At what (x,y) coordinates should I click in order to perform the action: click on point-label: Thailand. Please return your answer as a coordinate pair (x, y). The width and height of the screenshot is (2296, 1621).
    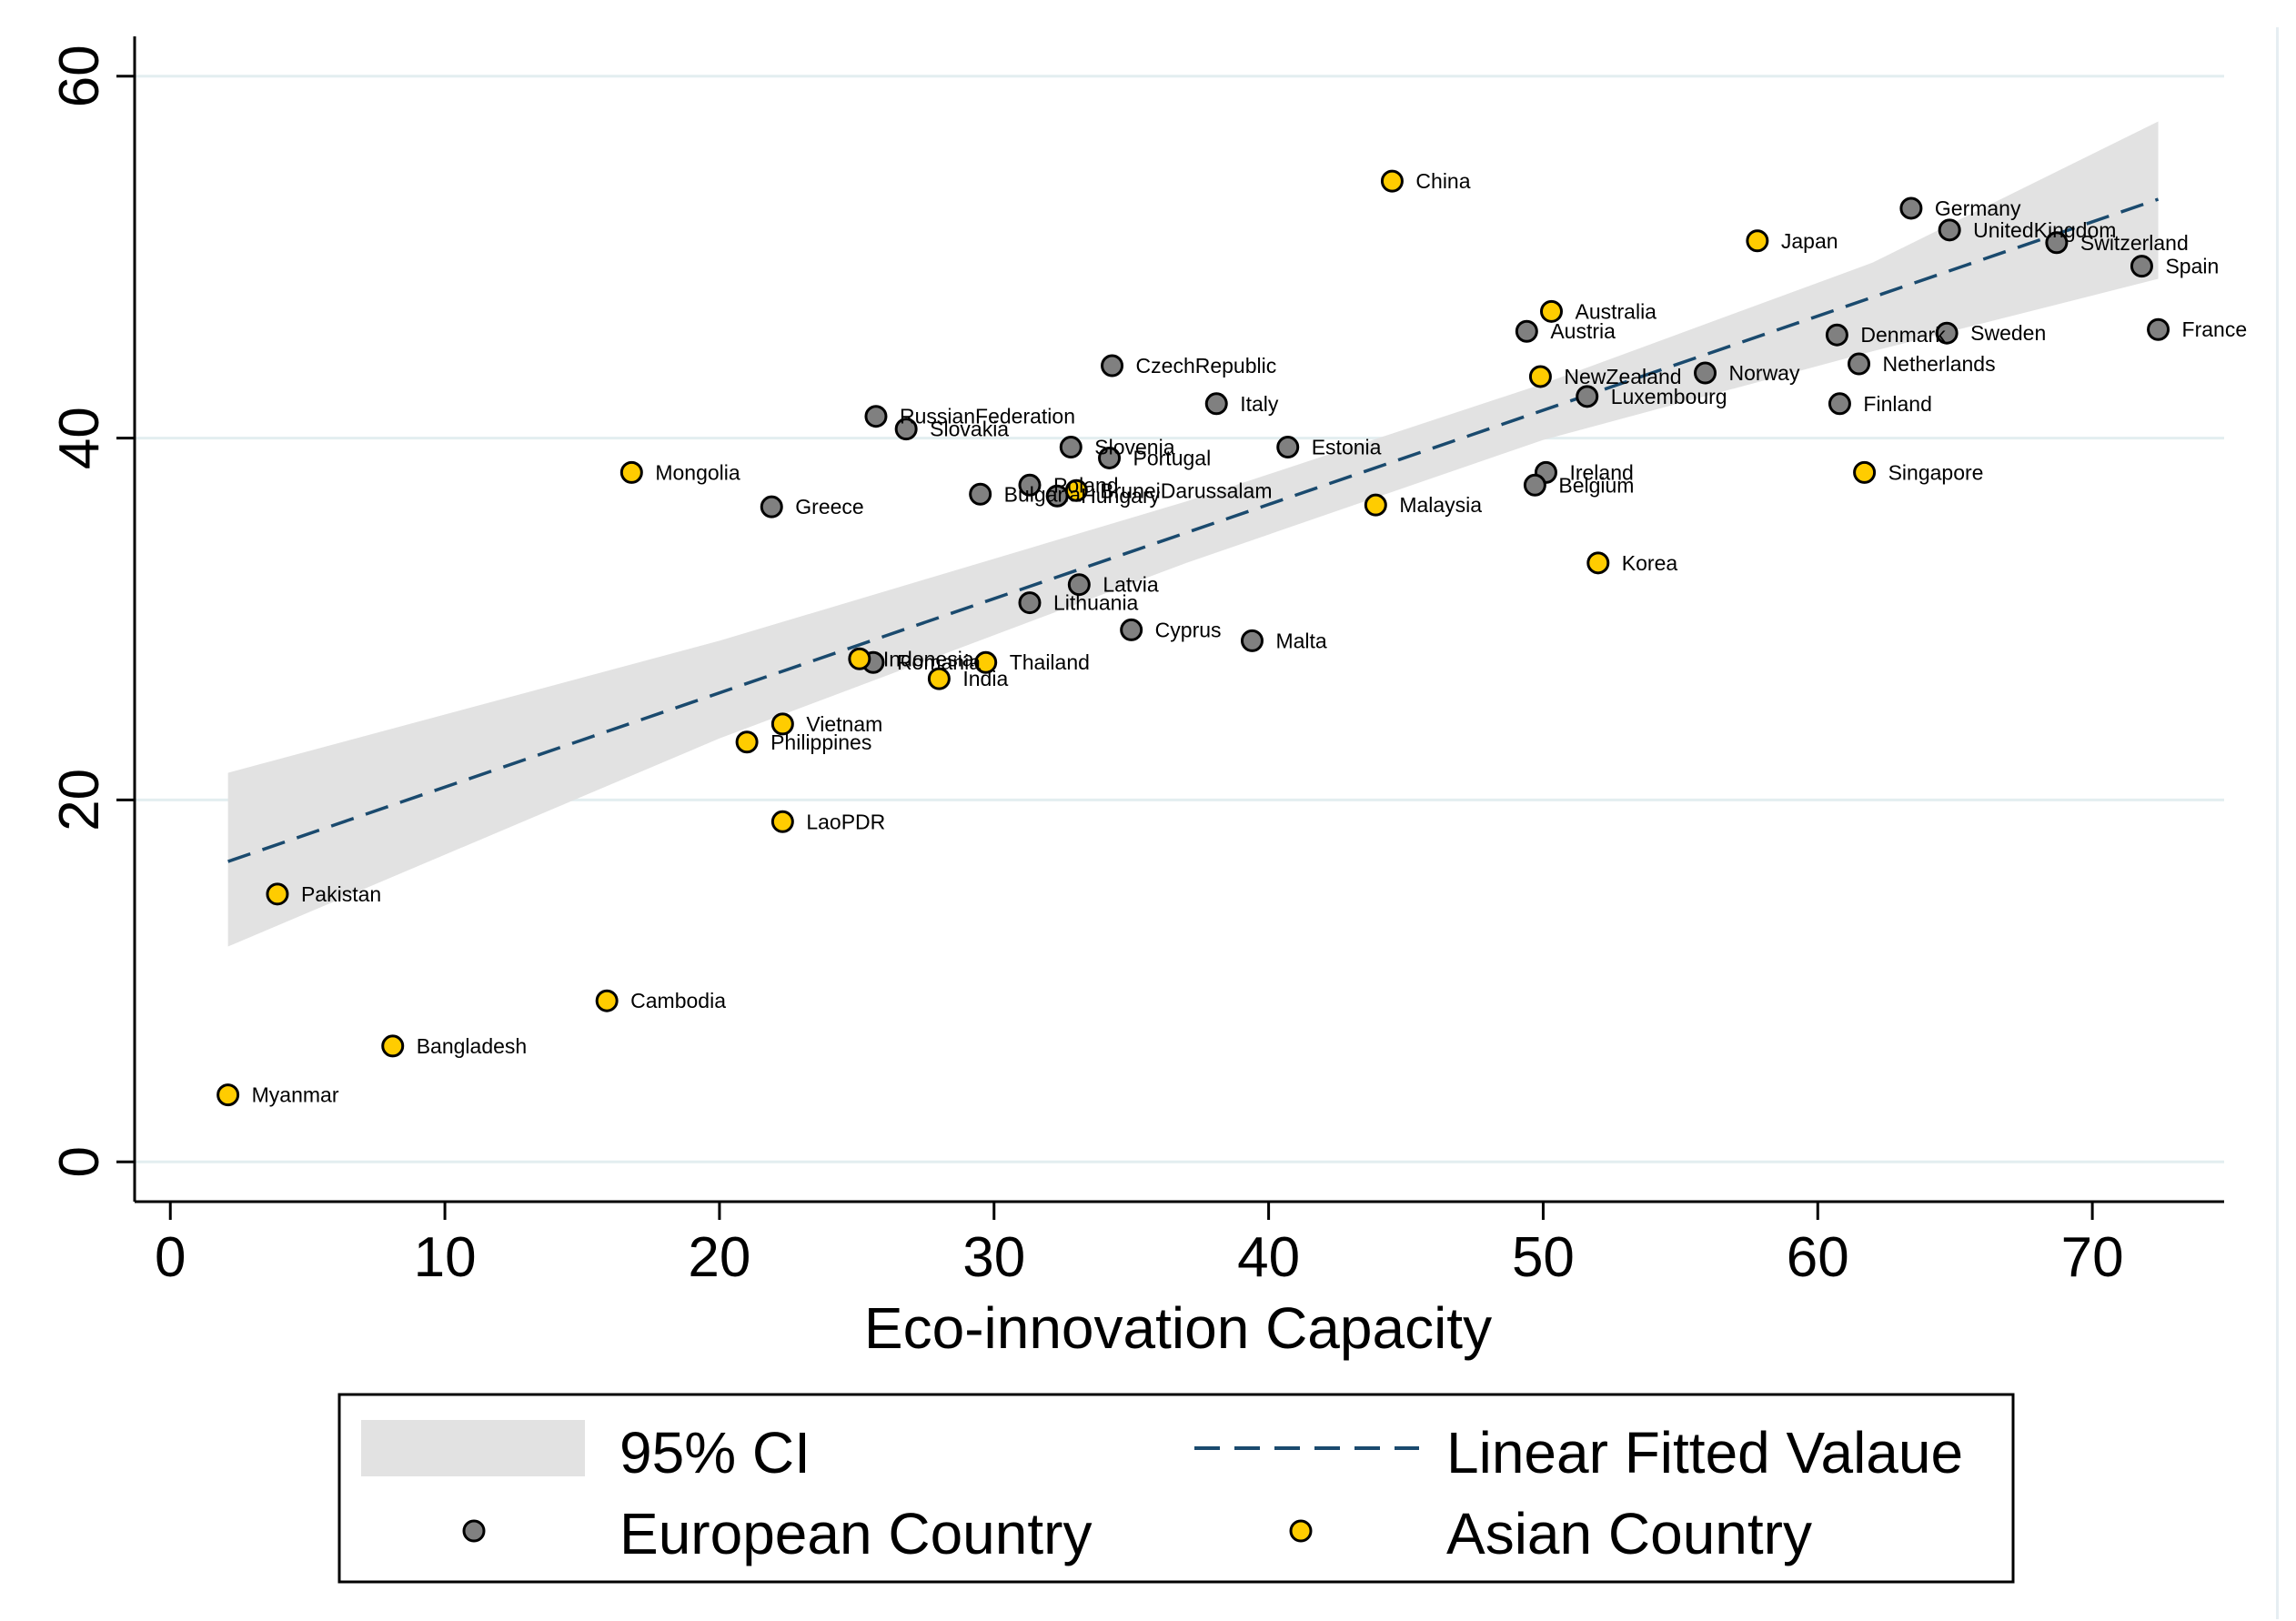
    Looking at the image, I should click on (1050, 662).